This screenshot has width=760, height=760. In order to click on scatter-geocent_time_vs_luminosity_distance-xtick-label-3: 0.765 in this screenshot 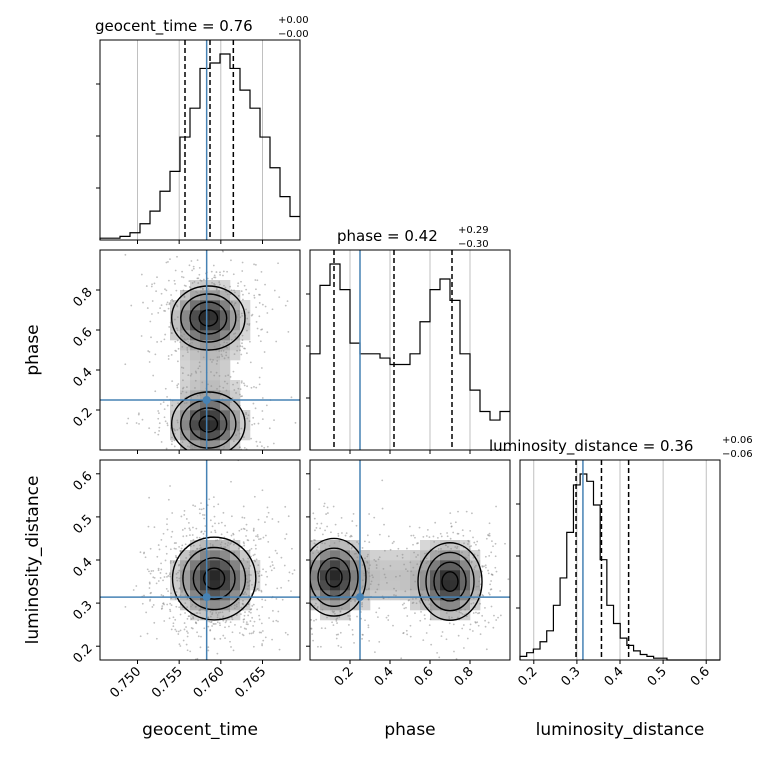, I will do `click(250, 682)`.